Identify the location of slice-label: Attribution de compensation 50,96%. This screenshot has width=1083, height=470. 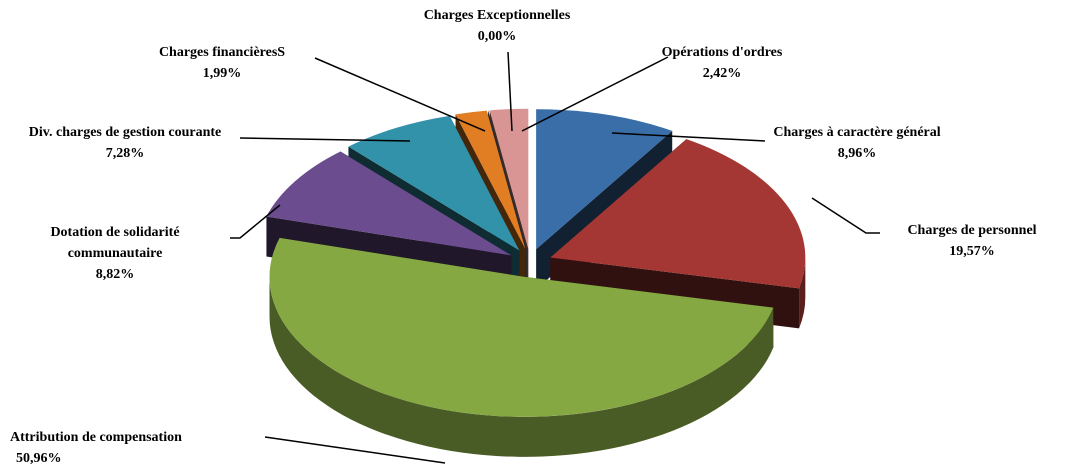
(96, 448).